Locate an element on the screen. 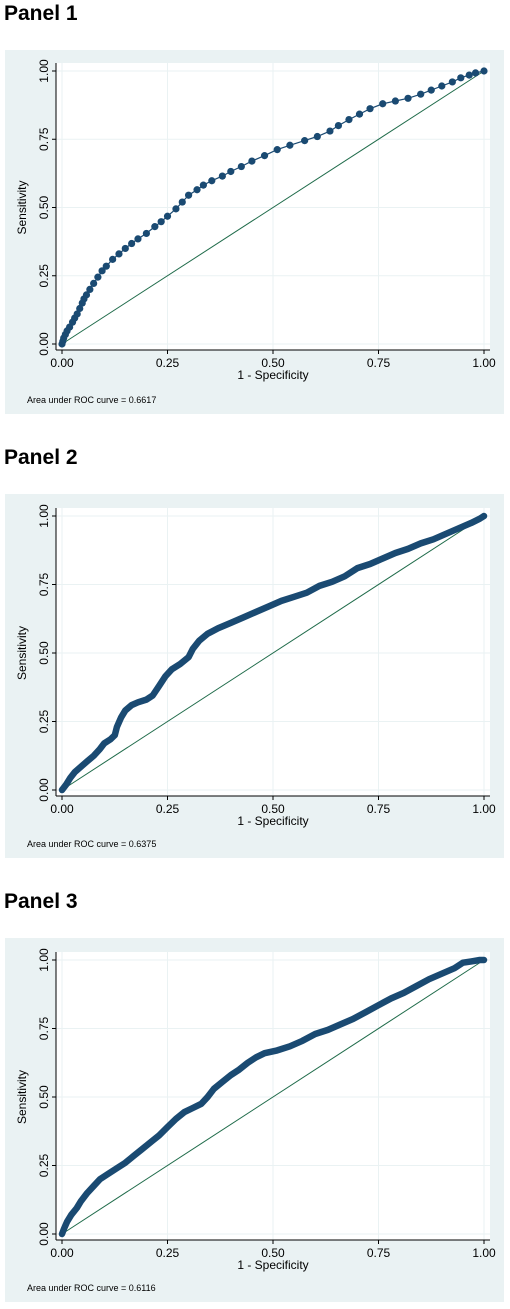 The image size is (510, 1309). panel-3-x-tick-label-3: 0.75 is located at coordinates (379, 1253).